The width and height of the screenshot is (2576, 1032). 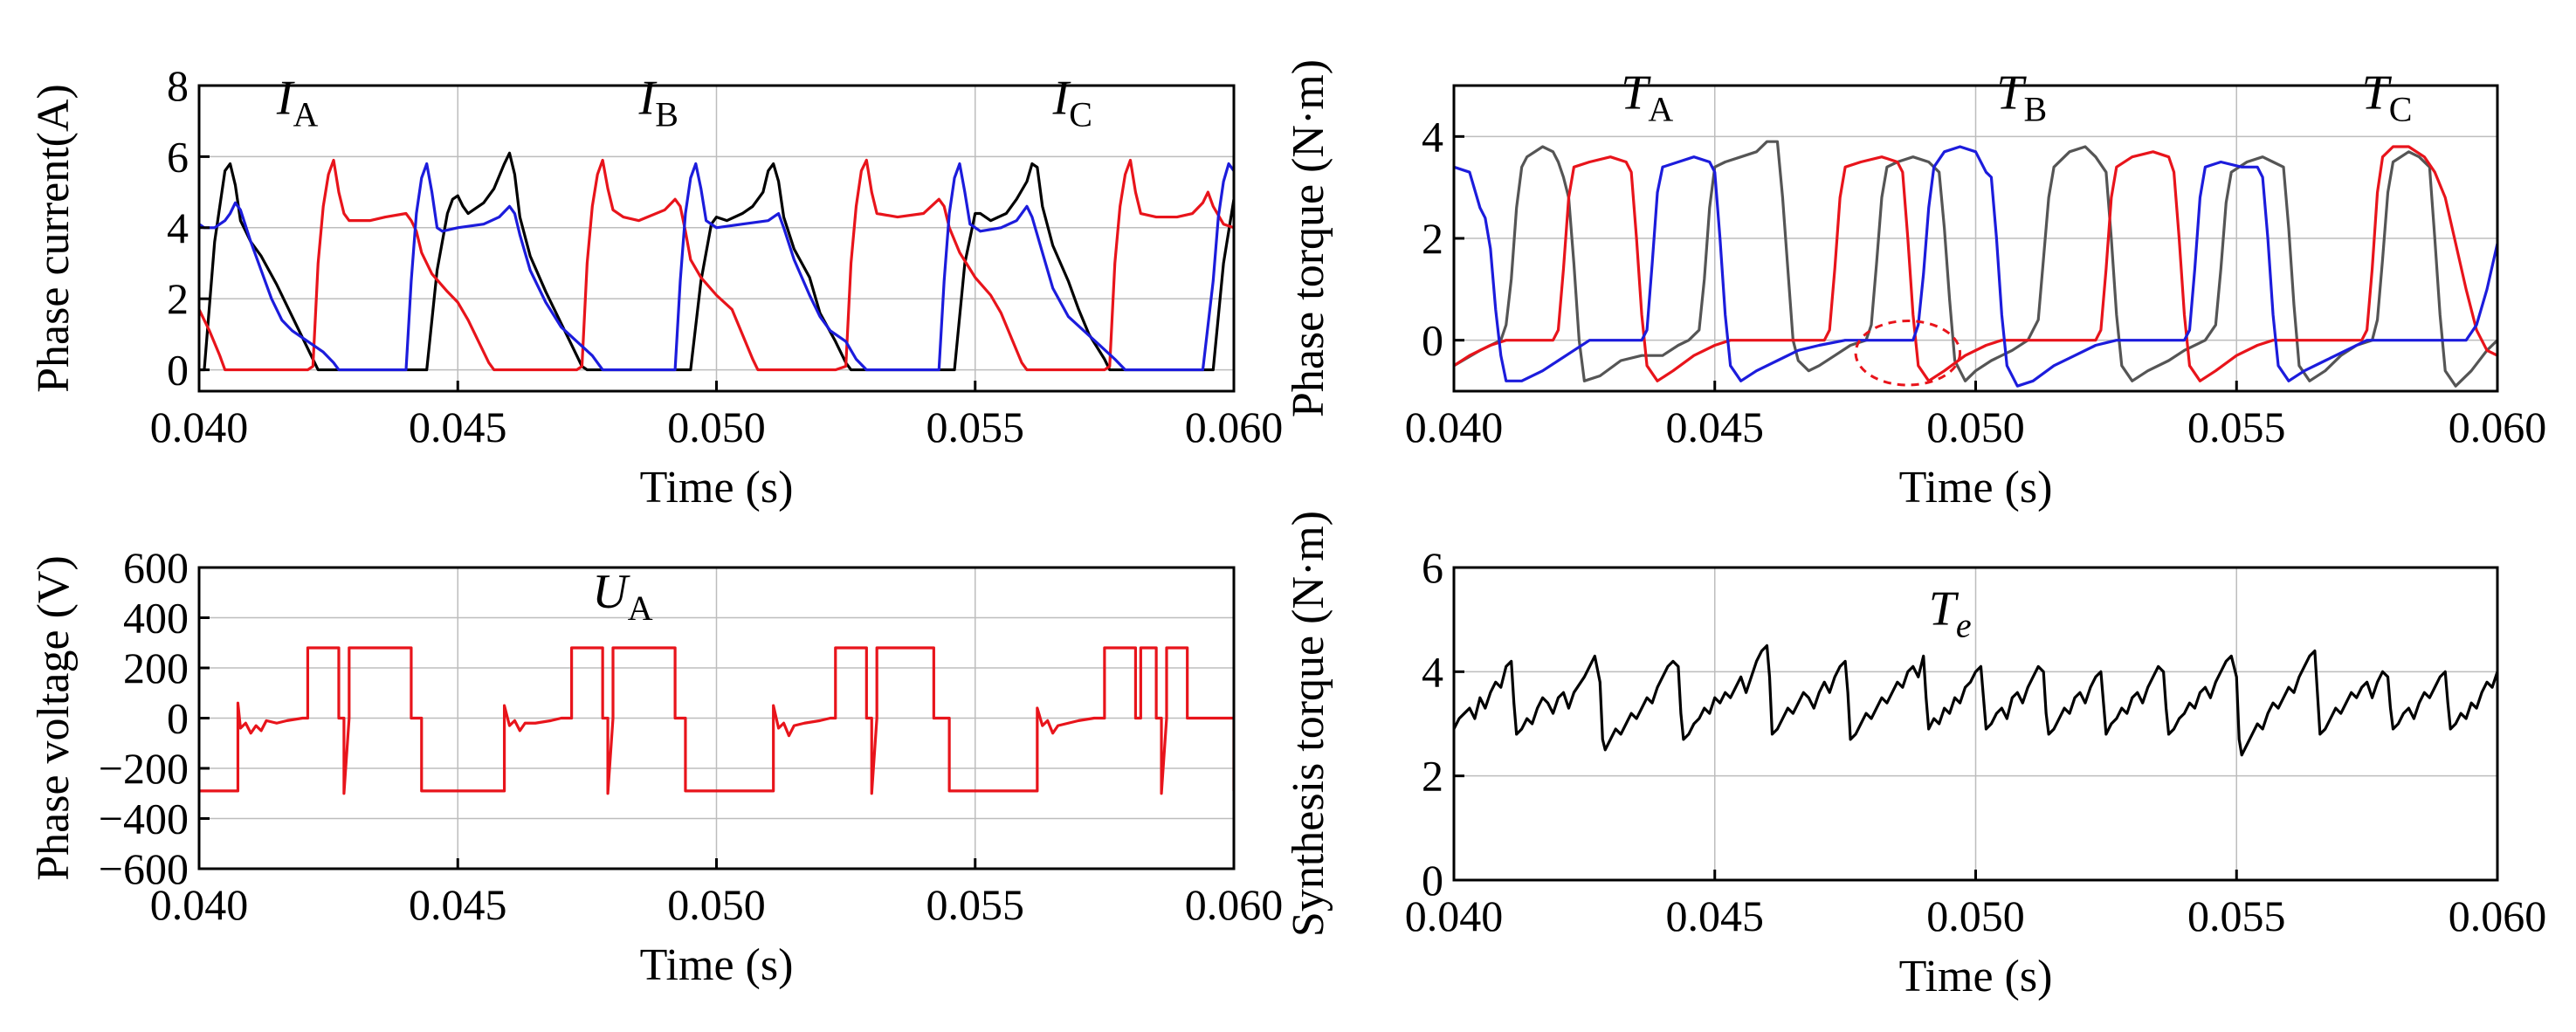 I want to click on y-tick-label: −400, so click(x=144, y=819).